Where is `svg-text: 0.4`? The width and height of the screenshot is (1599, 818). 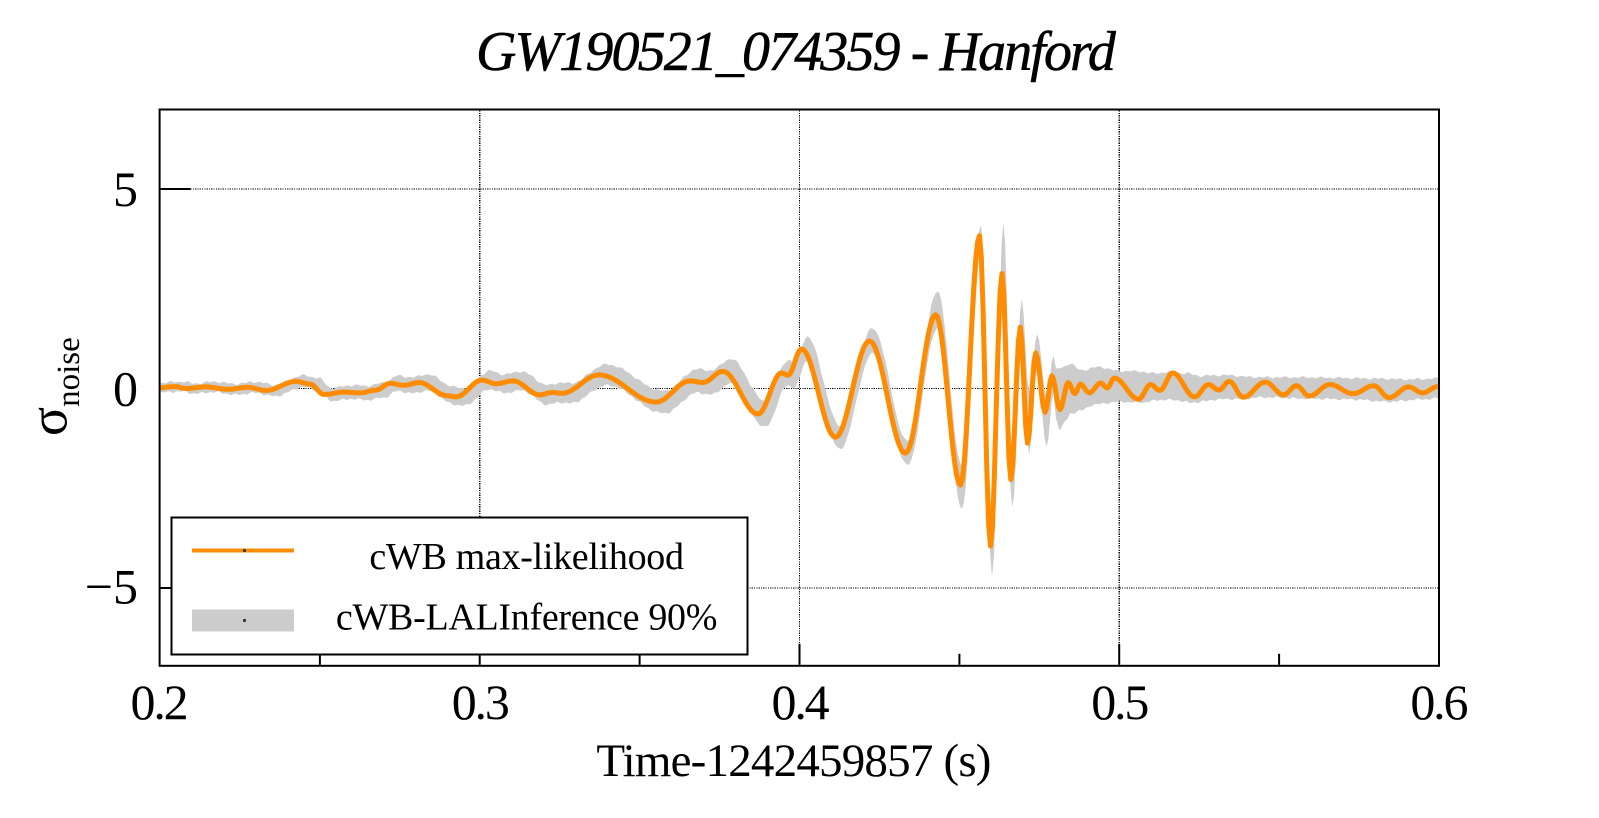 svg-text: 0.4 is located at coordinates (801, 702).